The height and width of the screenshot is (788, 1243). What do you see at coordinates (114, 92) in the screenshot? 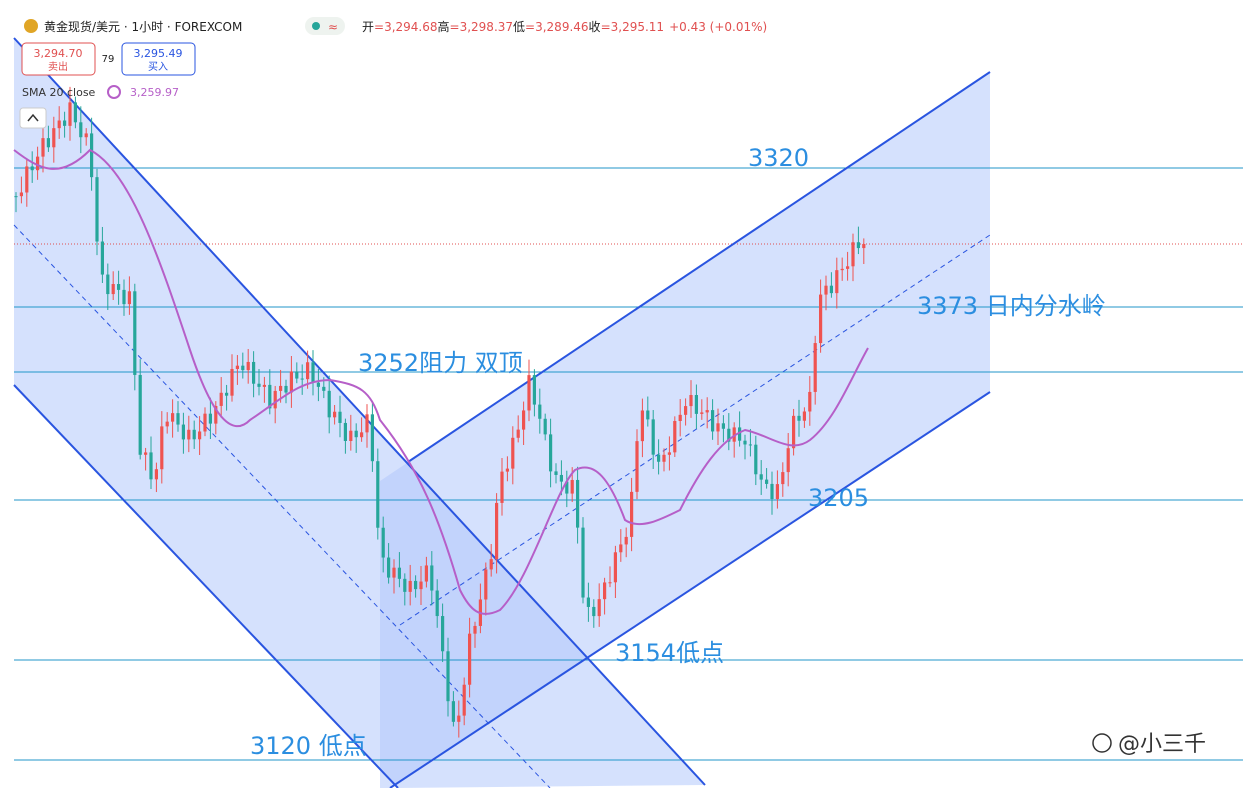
I see `indicator-icon` at bounding box center [114, 92].